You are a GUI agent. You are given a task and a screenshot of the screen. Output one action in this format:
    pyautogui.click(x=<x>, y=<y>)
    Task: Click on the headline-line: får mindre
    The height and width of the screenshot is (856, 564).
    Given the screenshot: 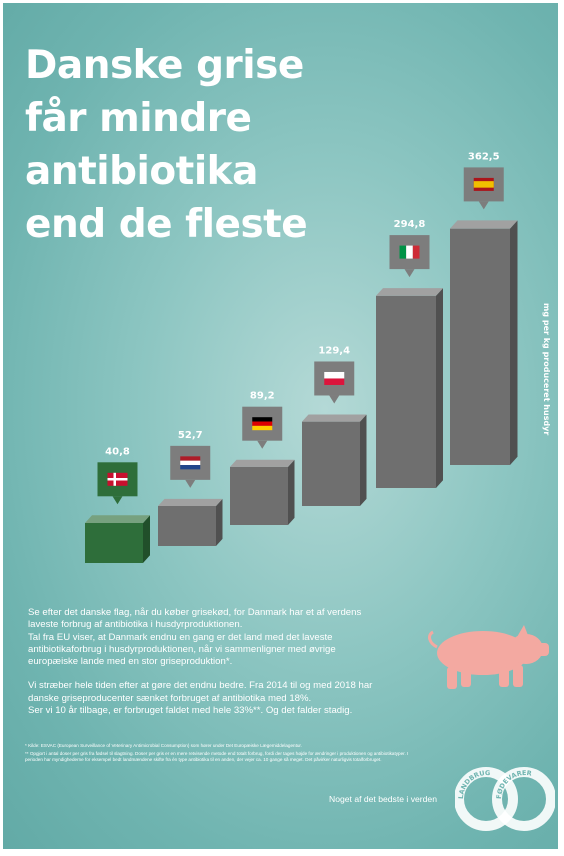 What is the action you would take?
    pyautogui.click(x=138, y=118)
    